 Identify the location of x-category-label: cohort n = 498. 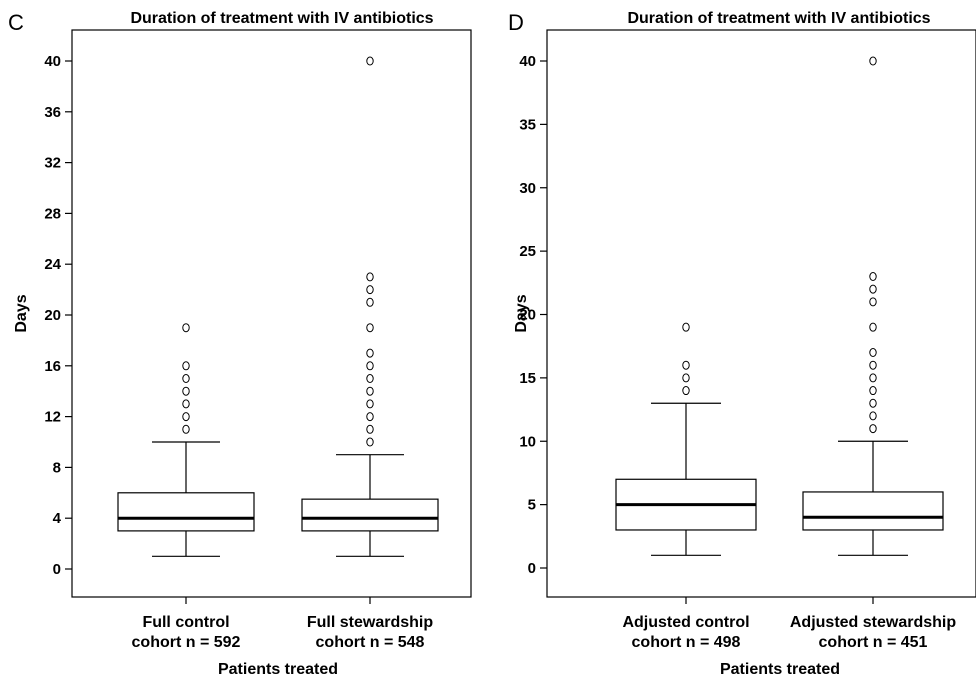
(686, 642).